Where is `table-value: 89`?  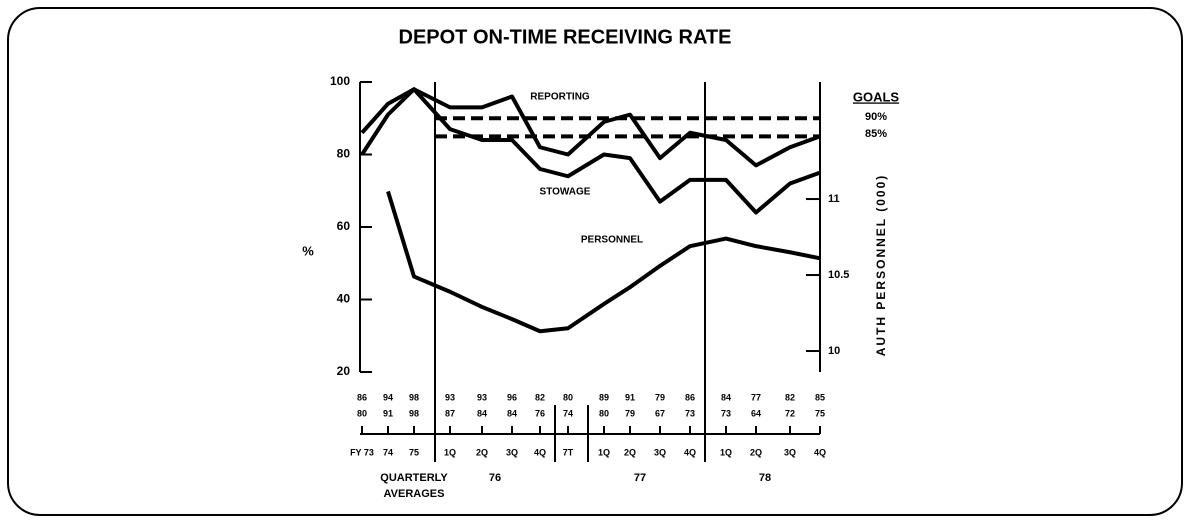
table-value: 89 is located at coordinates (604, 397).